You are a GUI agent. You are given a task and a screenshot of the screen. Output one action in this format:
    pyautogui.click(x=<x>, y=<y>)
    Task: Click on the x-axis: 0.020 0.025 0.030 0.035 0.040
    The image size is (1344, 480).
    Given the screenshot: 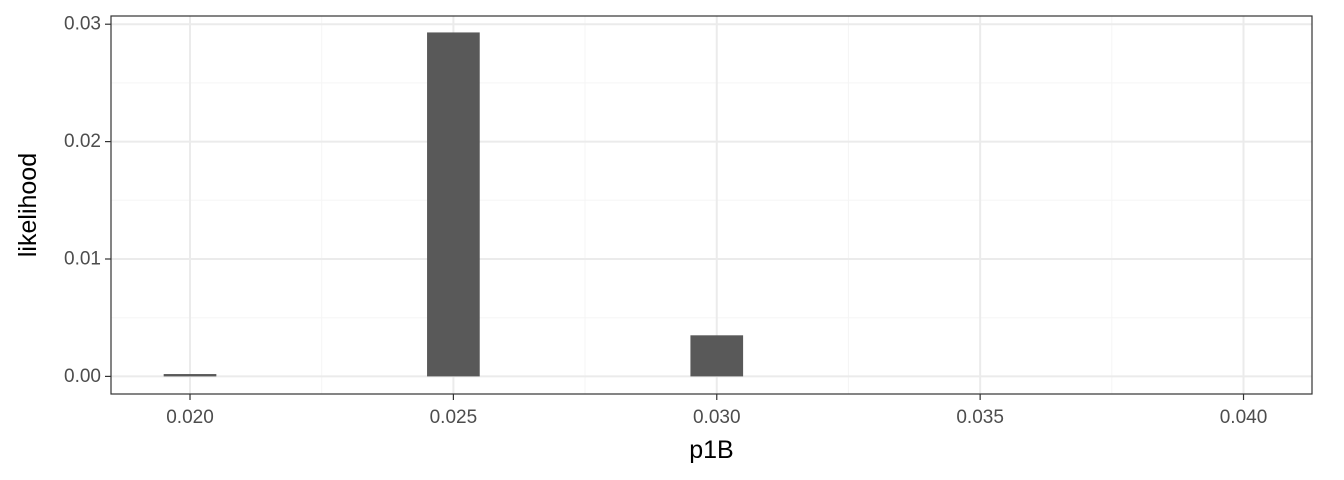 What is the action you would take?
    pyautogui.click(x=716, y=411)
    